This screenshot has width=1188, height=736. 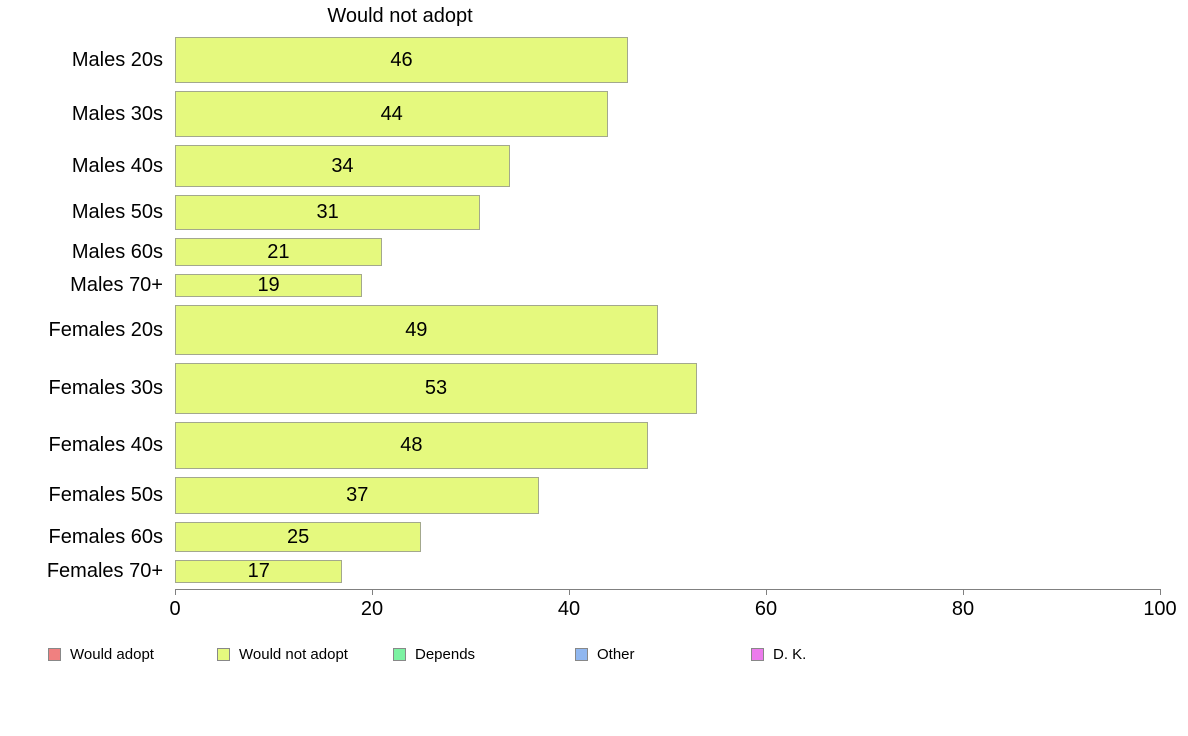 I want to click on x-axis-line, so click(x=668, y=589).